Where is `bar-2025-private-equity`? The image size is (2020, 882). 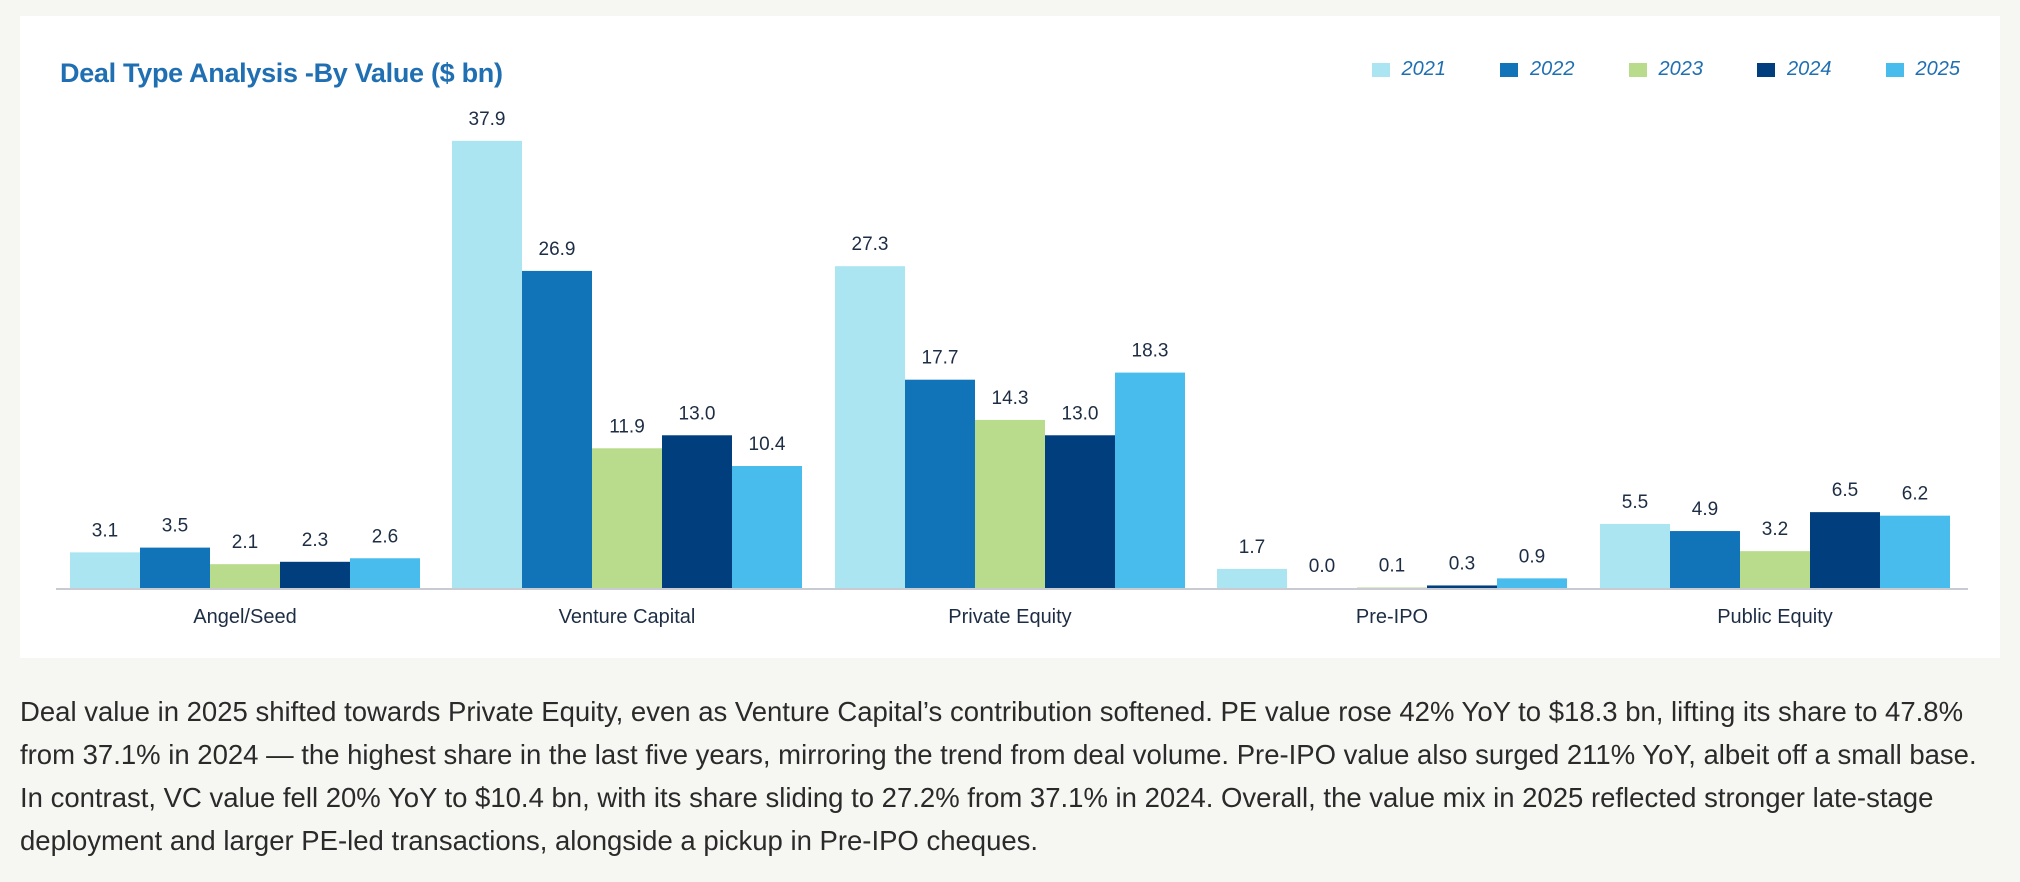
bar-2025-private-equity is located at coordinates (1150, 480).